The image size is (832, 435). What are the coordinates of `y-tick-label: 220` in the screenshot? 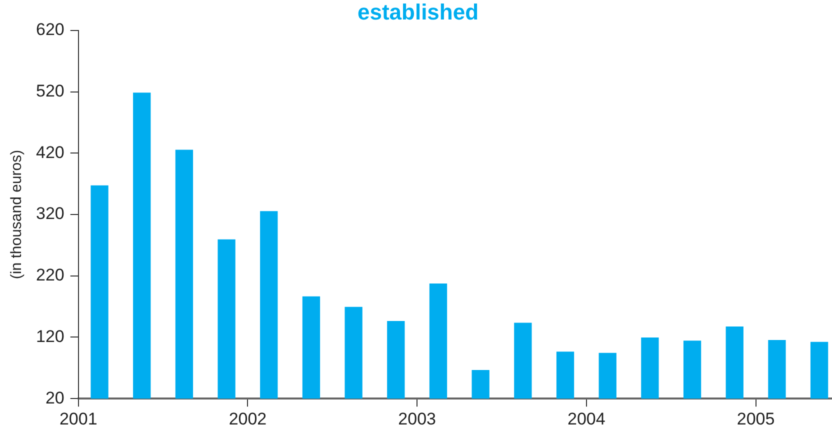 It's located at (50, 275).